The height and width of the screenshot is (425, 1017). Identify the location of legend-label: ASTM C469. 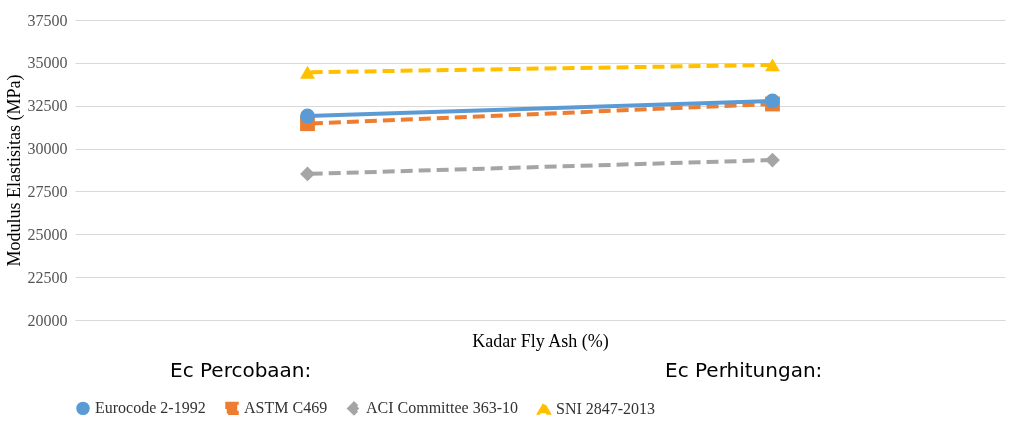
(286, 408).